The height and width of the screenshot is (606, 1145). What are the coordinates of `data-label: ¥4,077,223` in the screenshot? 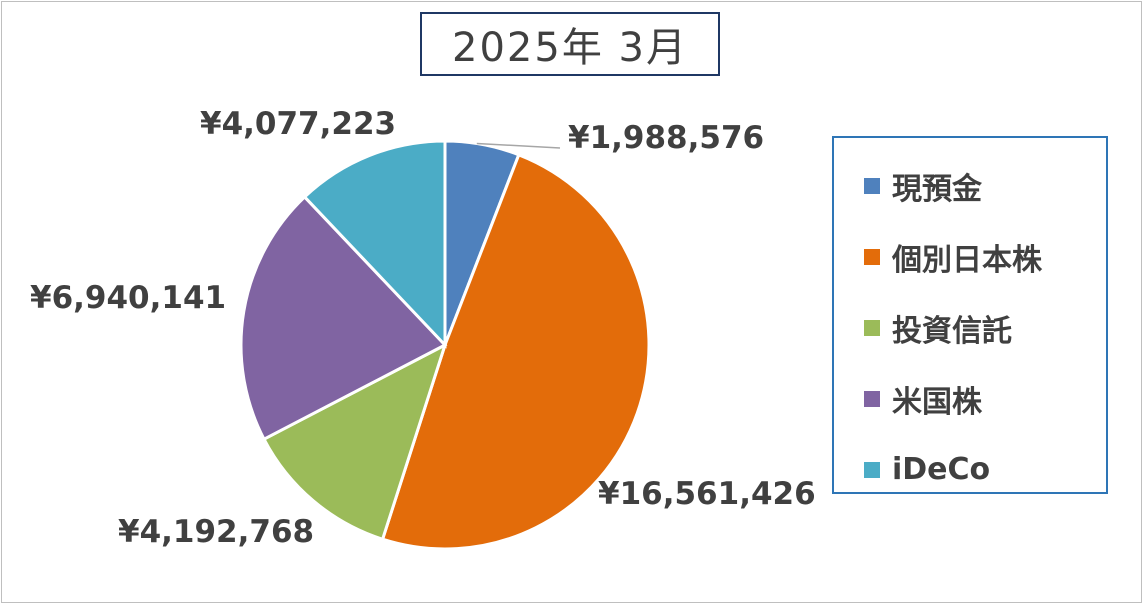 It's located at (298, 124).